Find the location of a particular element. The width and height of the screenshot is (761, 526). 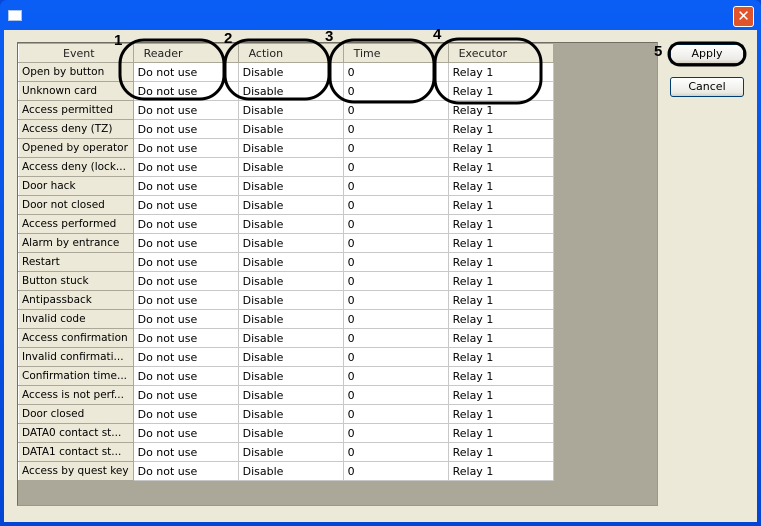

event-cell: Access by quest key is located at coordinates (76, 471).